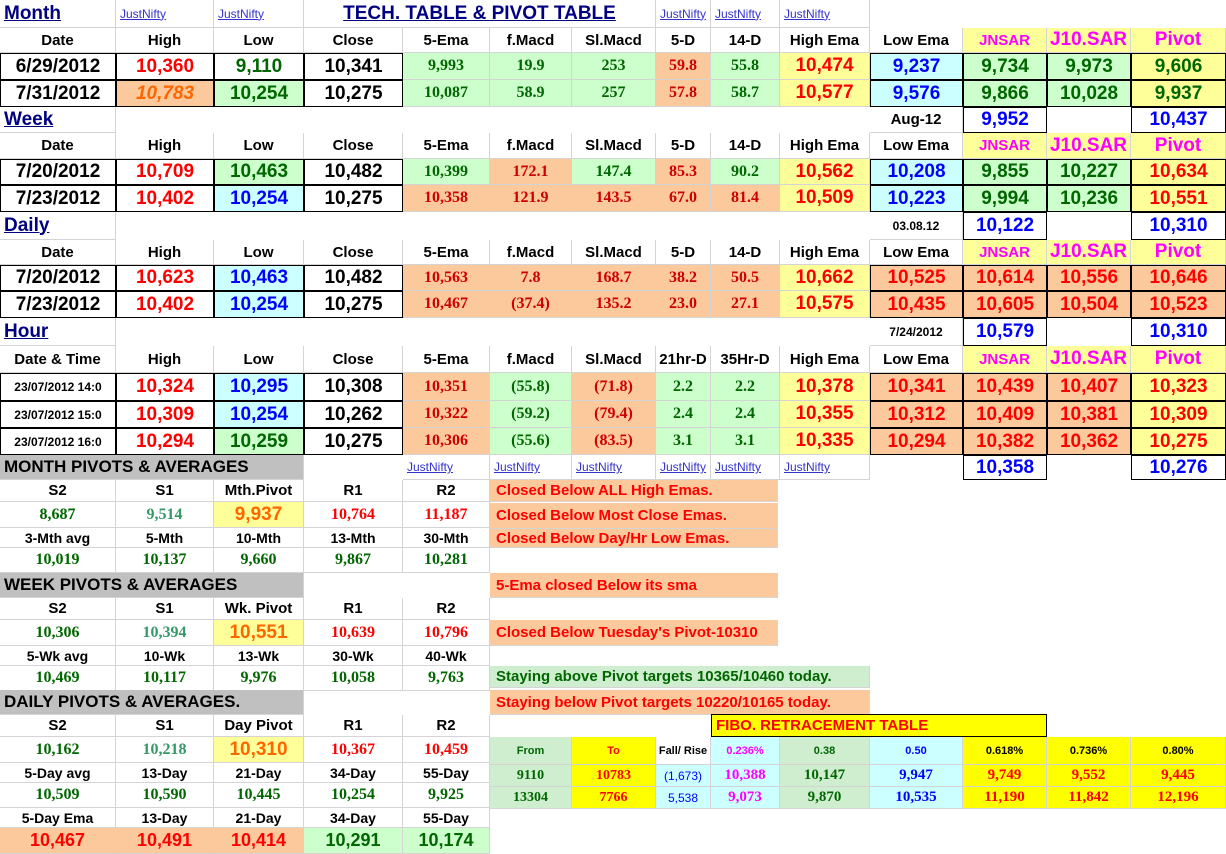  Describe the element at coordinates (353, 66) in the screenshot. I see `cell-close: 10,341` at that location.